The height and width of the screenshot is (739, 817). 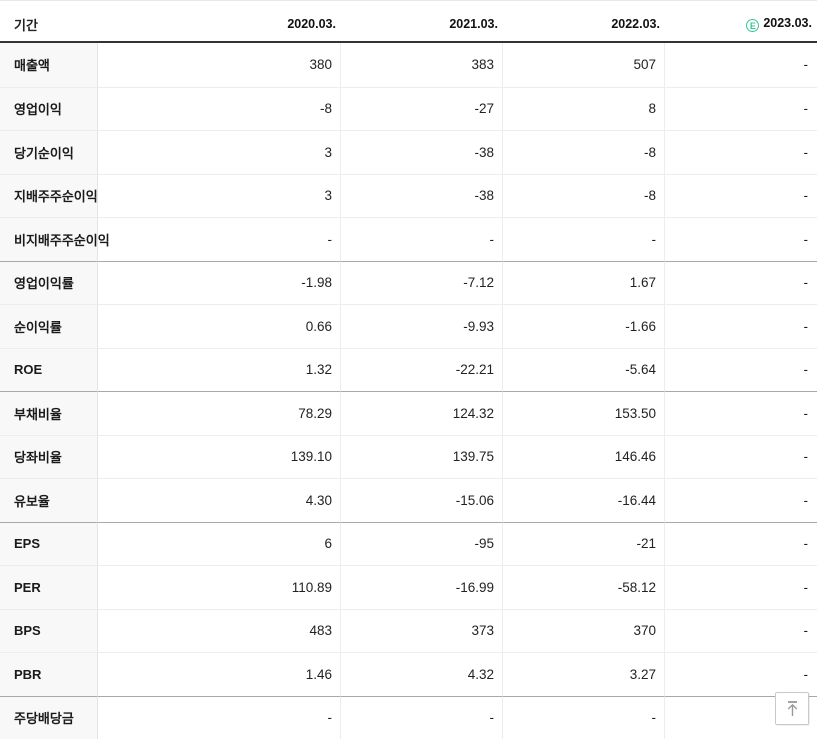 What do you see at coordinates (219, 630) in the screenshot?
I see `value-cell: 483` at bounding box center [219, 630].